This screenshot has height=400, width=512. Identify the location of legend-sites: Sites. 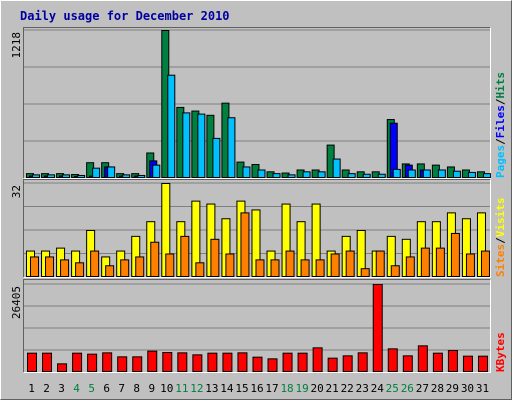
(500, 260).